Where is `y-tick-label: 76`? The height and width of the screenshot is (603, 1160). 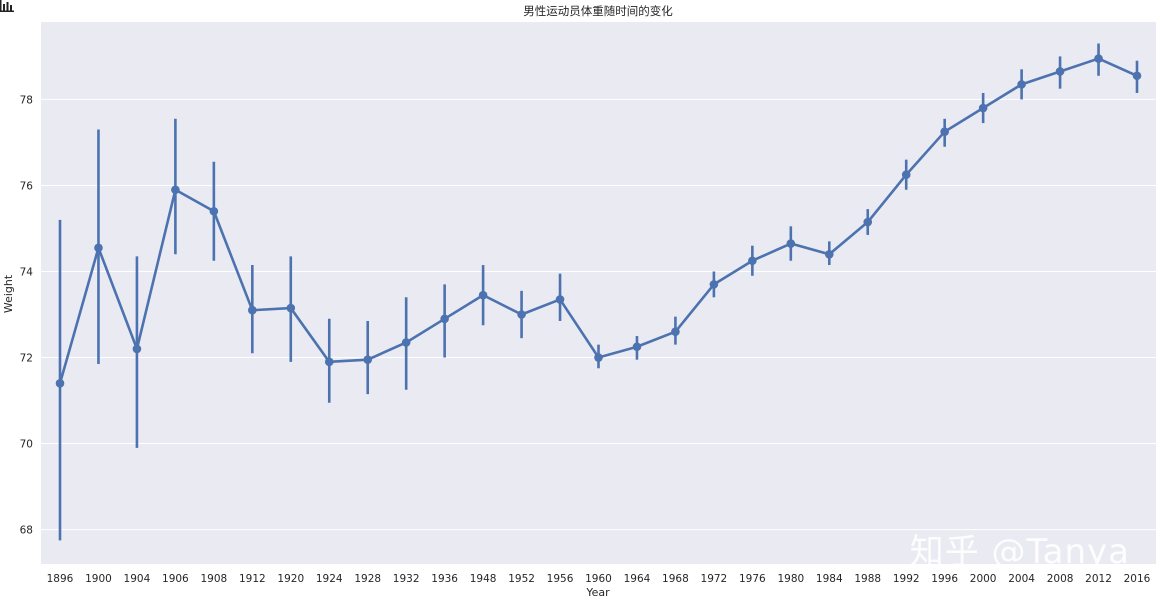 y-tick-label: 76 is located at coordinates (27, 186).